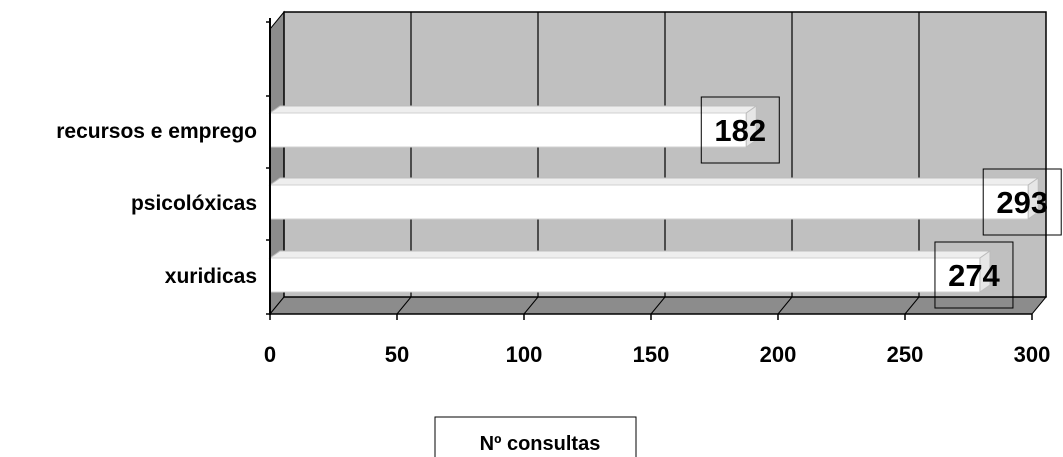 The image size is (1063, 457). Describe the element at coordinates (524, 354) in the screenshot. I see `x-tick-label: 100` at that location.